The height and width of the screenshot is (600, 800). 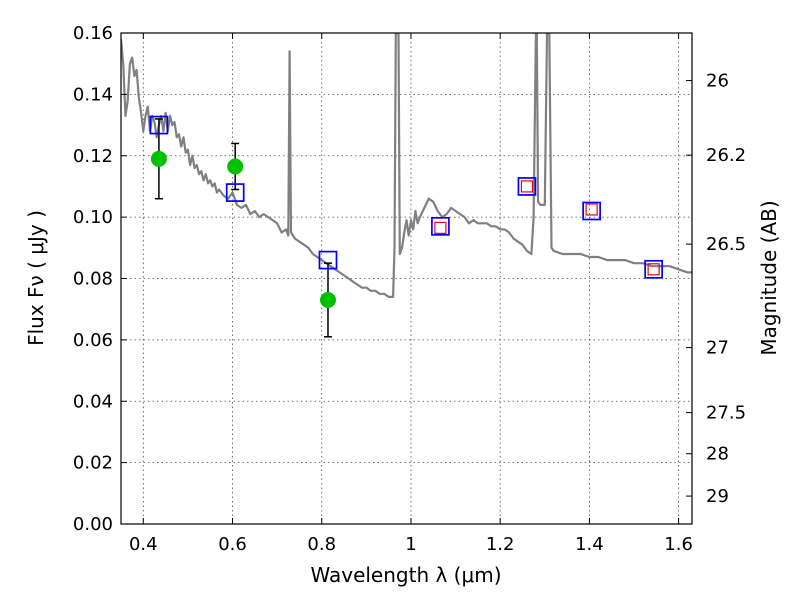 What do you see at coordinates (93, 401) in the screenshot?
I see `y-tick-label: 0.04` at bounding box center [93, 401].